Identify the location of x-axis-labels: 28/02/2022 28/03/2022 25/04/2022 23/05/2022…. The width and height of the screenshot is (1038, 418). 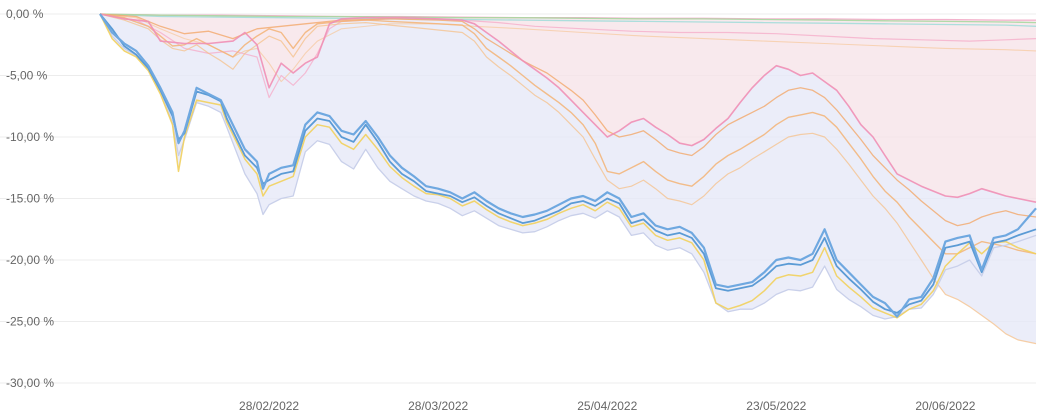
(607, 406).